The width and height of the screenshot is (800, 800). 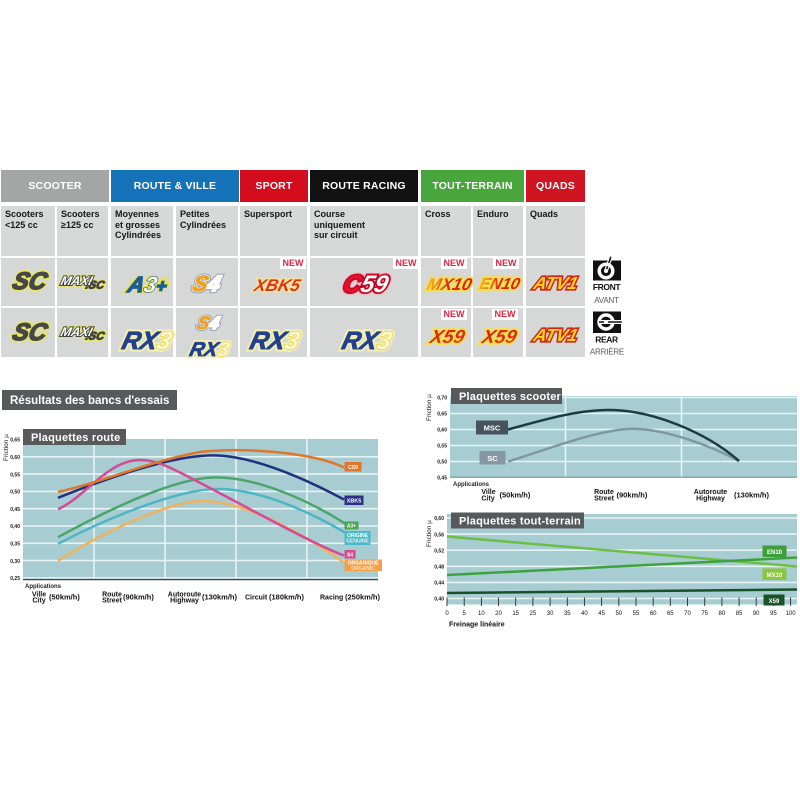 What do you see at coordinates (15, 579) in the screenshot?
I see `svg-text: 0,25` at bounding box center [15, 579].